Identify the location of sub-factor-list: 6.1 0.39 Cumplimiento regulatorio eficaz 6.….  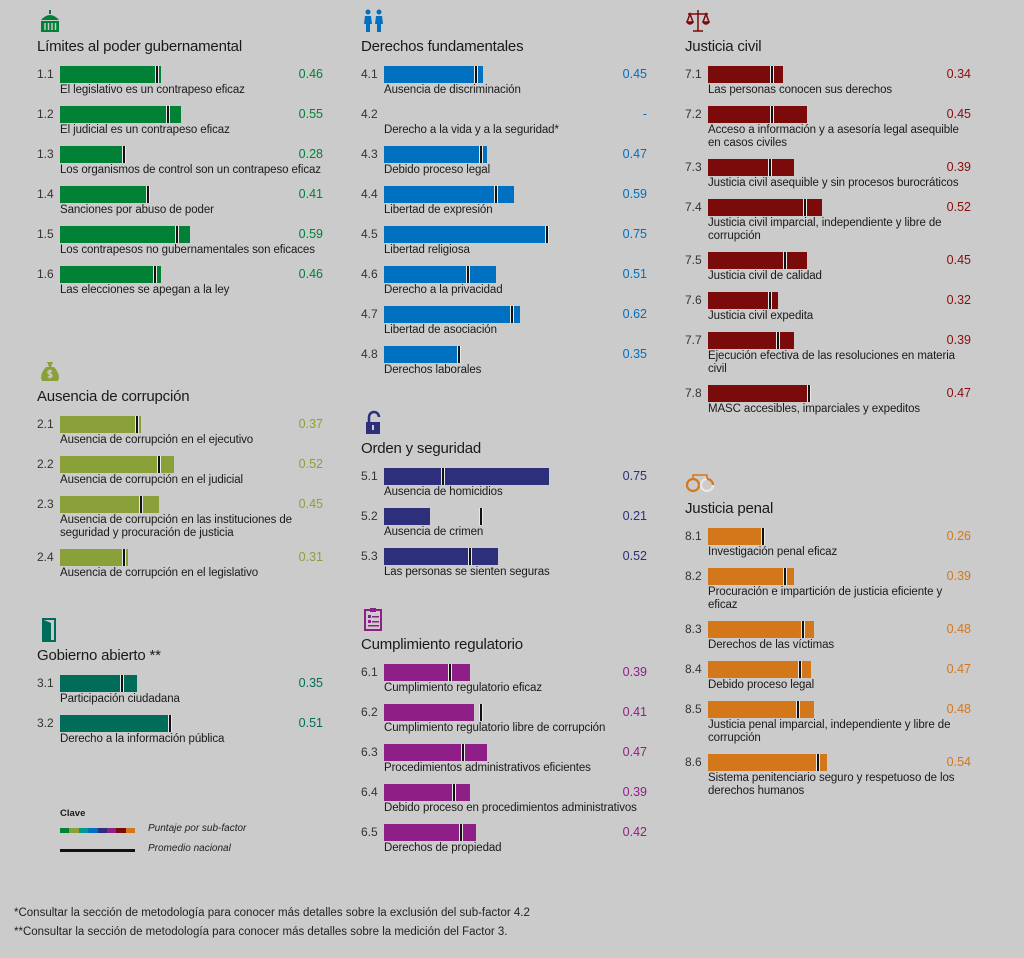
(511, 759).